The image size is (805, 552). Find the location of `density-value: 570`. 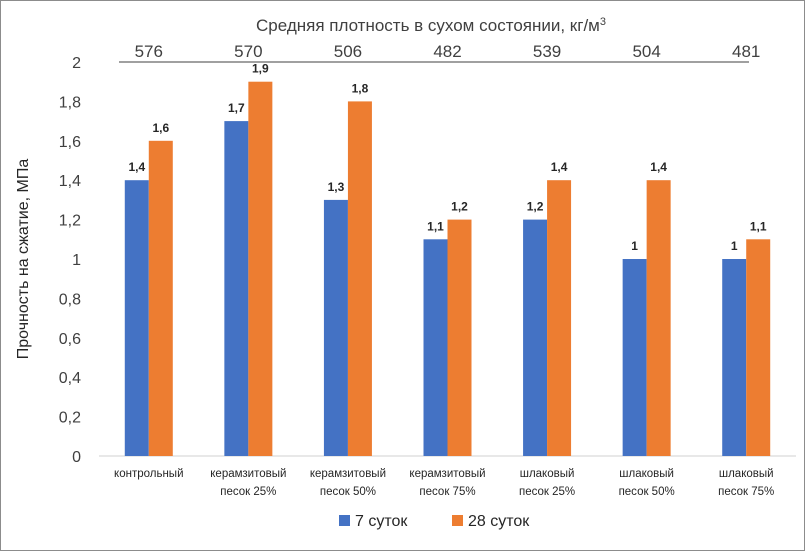

density-value: 570 is located at coordinates (248, 51).